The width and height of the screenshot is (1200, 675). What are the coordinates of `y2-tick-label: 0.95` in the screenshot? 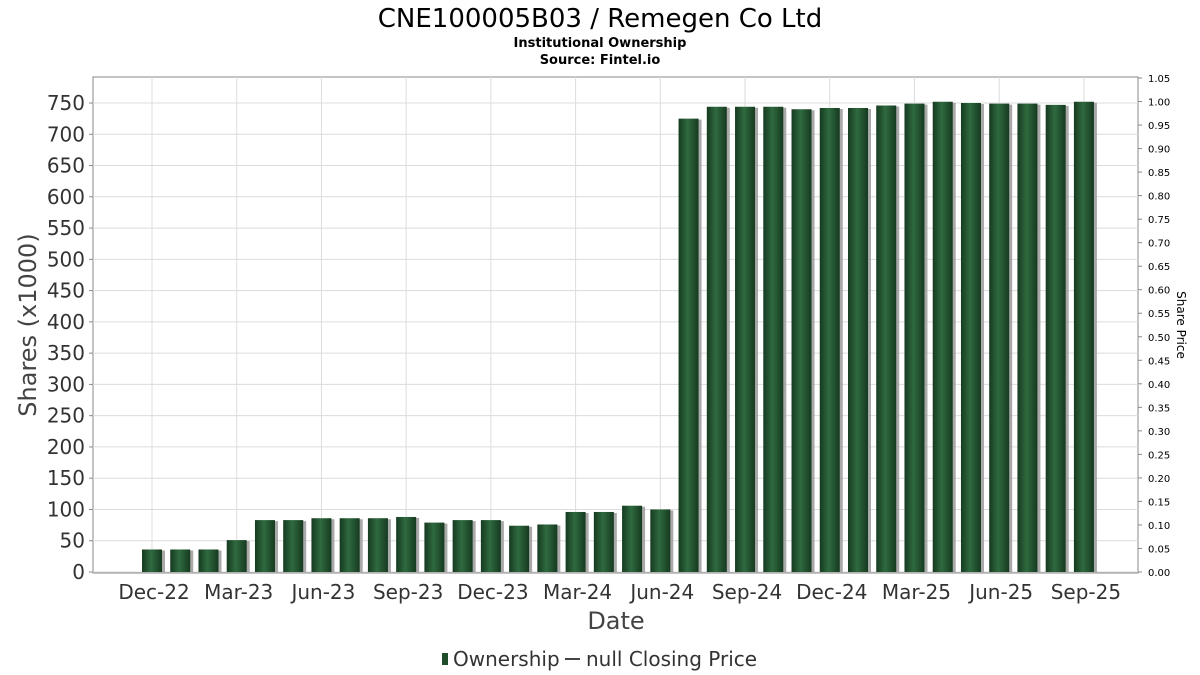 It's located at (1159, 126).